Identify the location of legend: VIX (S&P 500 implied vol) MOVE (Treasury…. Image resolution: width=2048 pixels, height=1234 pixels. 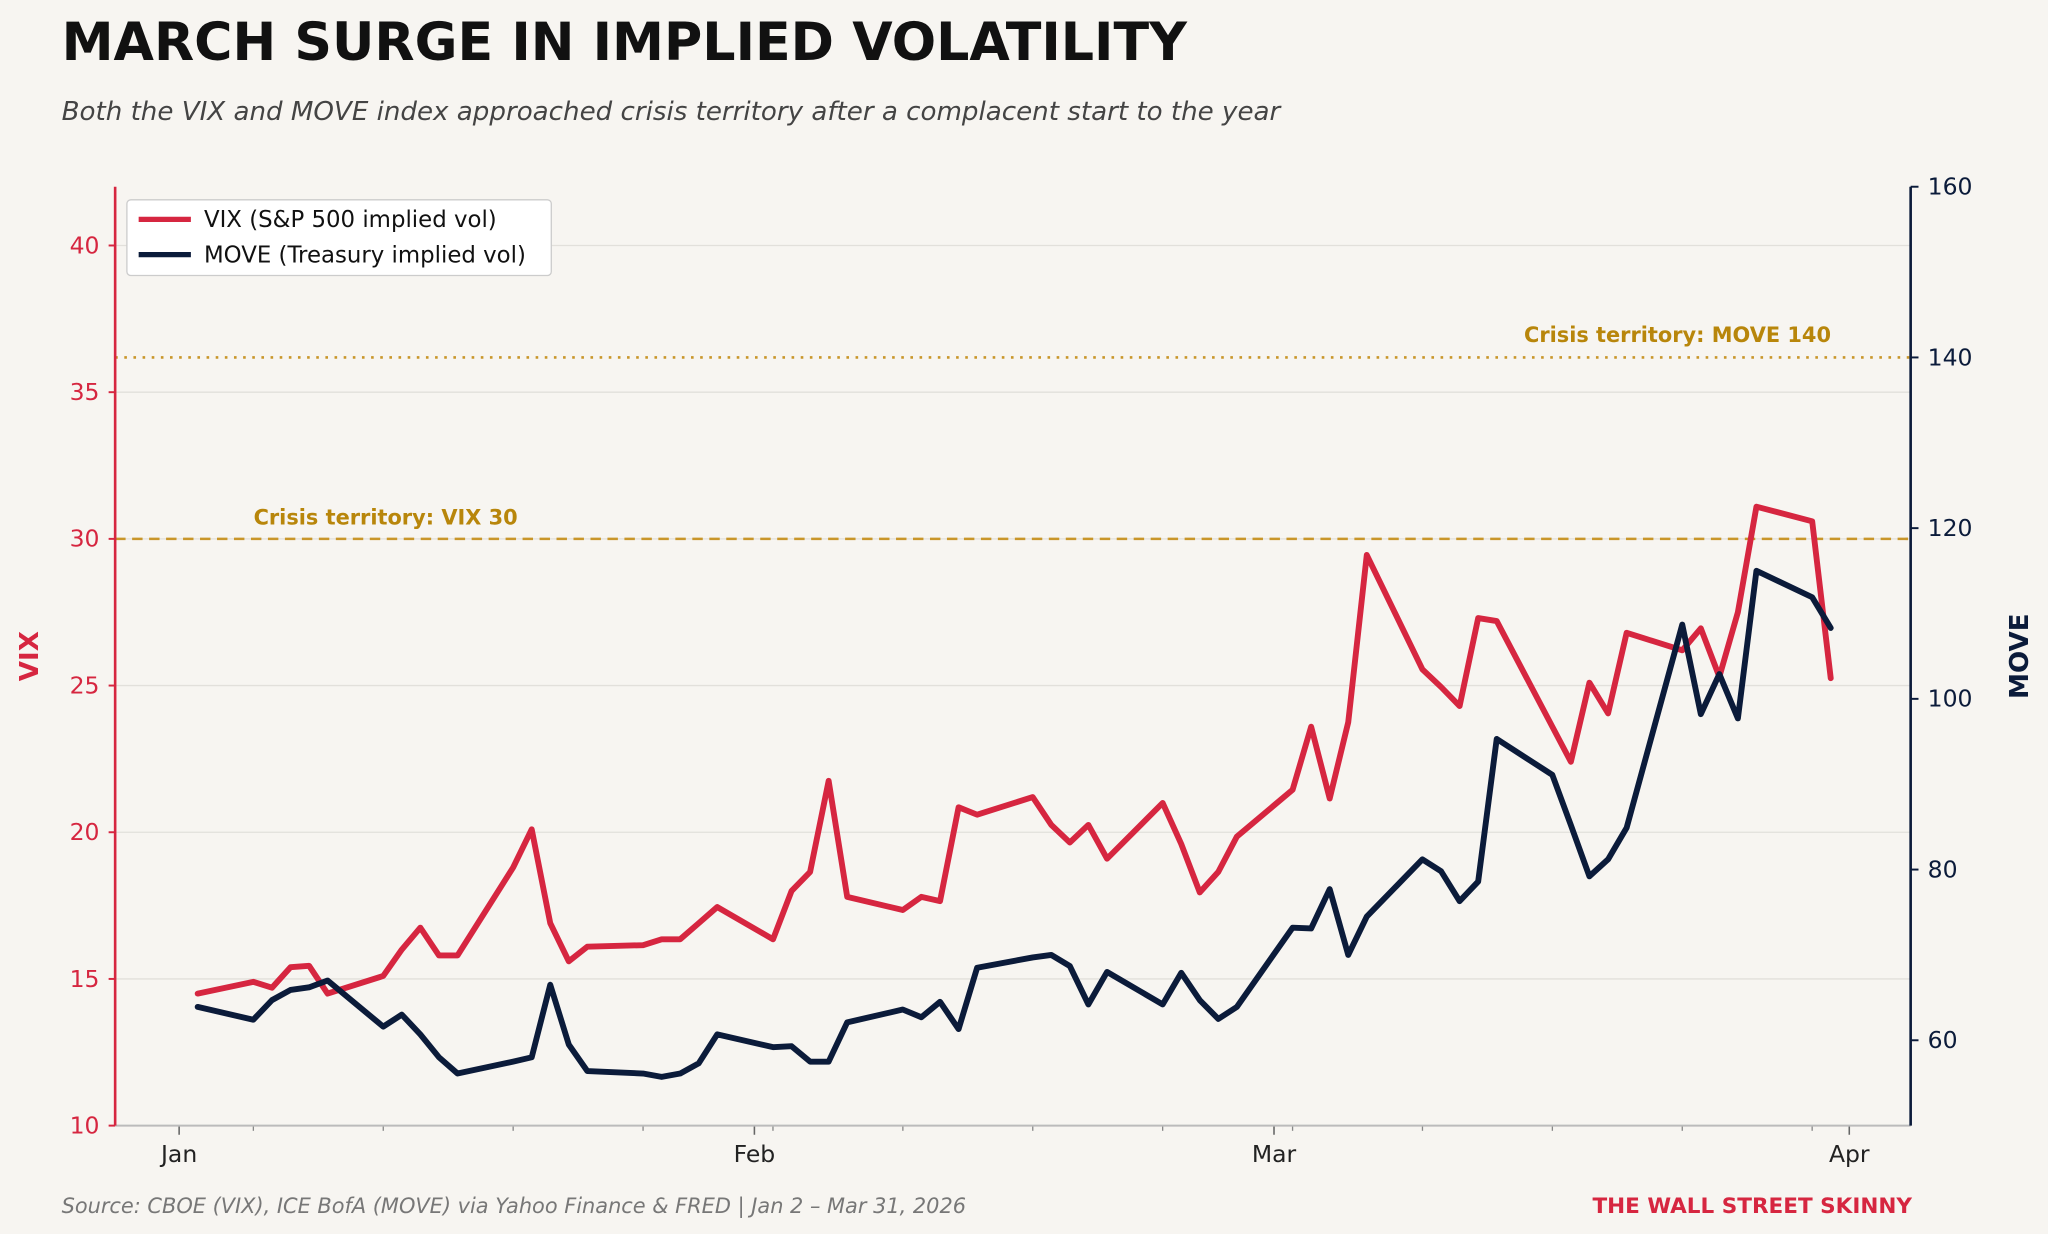
(339, 238).